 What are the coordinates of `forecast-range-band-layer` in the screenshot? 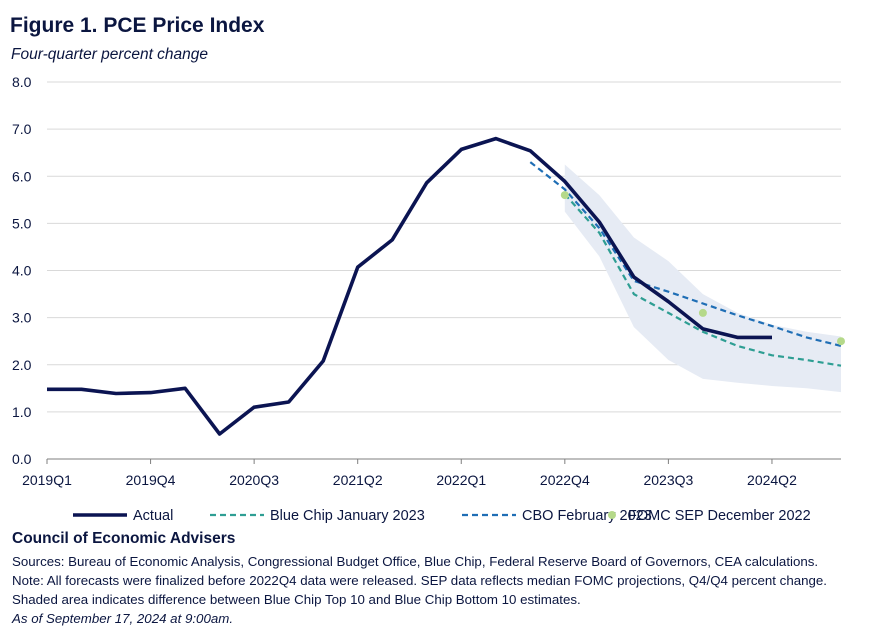 It's located at (702, 278).